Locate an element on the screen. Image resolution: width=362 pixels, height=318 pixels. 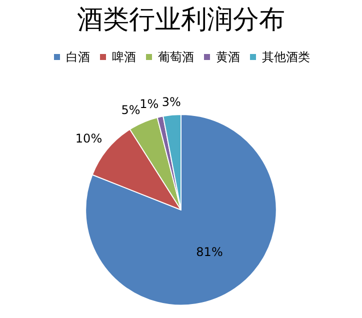
data-label: 5% is located at coordinates (130, 109).